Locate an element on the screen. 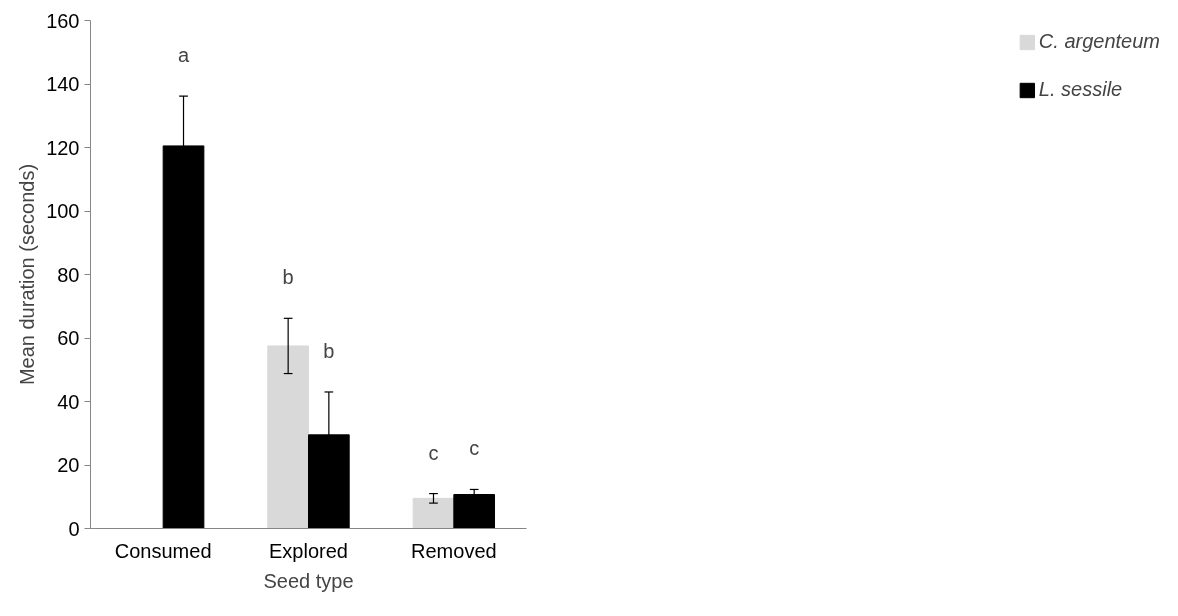 Image resolution: width=1178 pixels, height=616 pixels. y-tick-label: 60 is located at coordinates (68, 338).